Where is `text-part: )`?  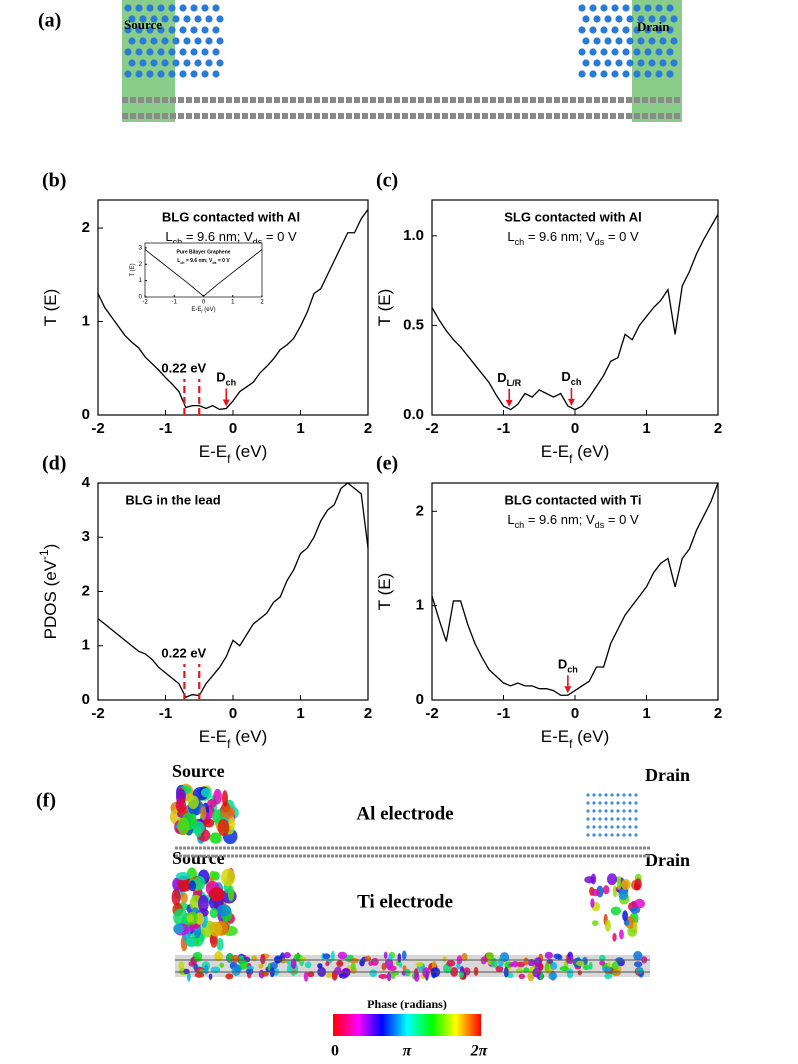
text-part: ) is located at coordinates (50, 547).